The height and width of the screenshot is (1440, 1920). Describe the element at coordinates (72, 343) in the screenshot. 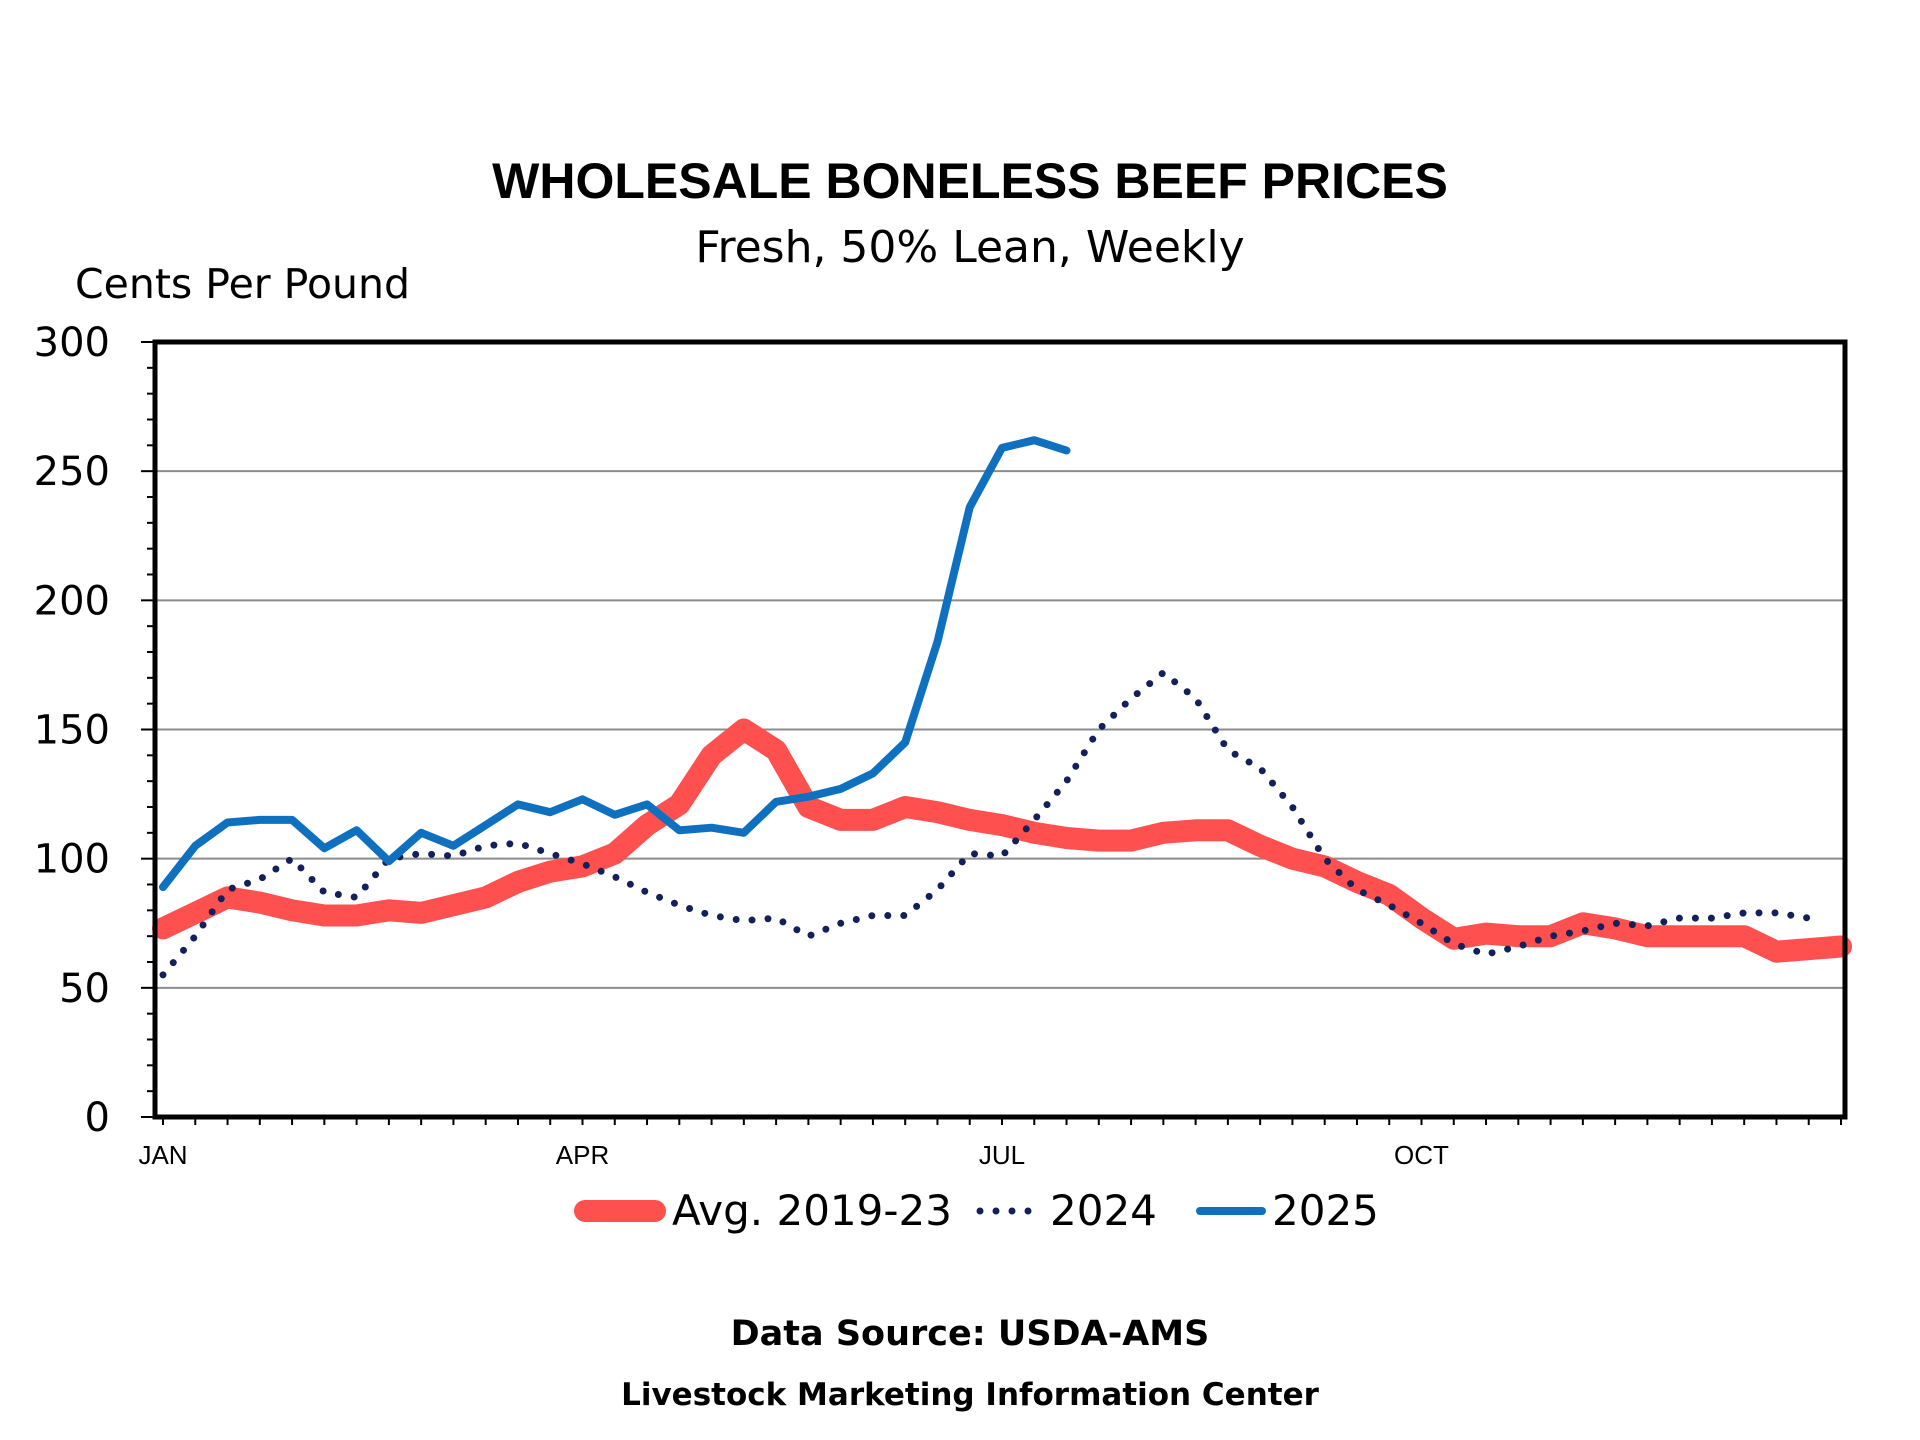

I see `y-tick-label: 300` at that location.